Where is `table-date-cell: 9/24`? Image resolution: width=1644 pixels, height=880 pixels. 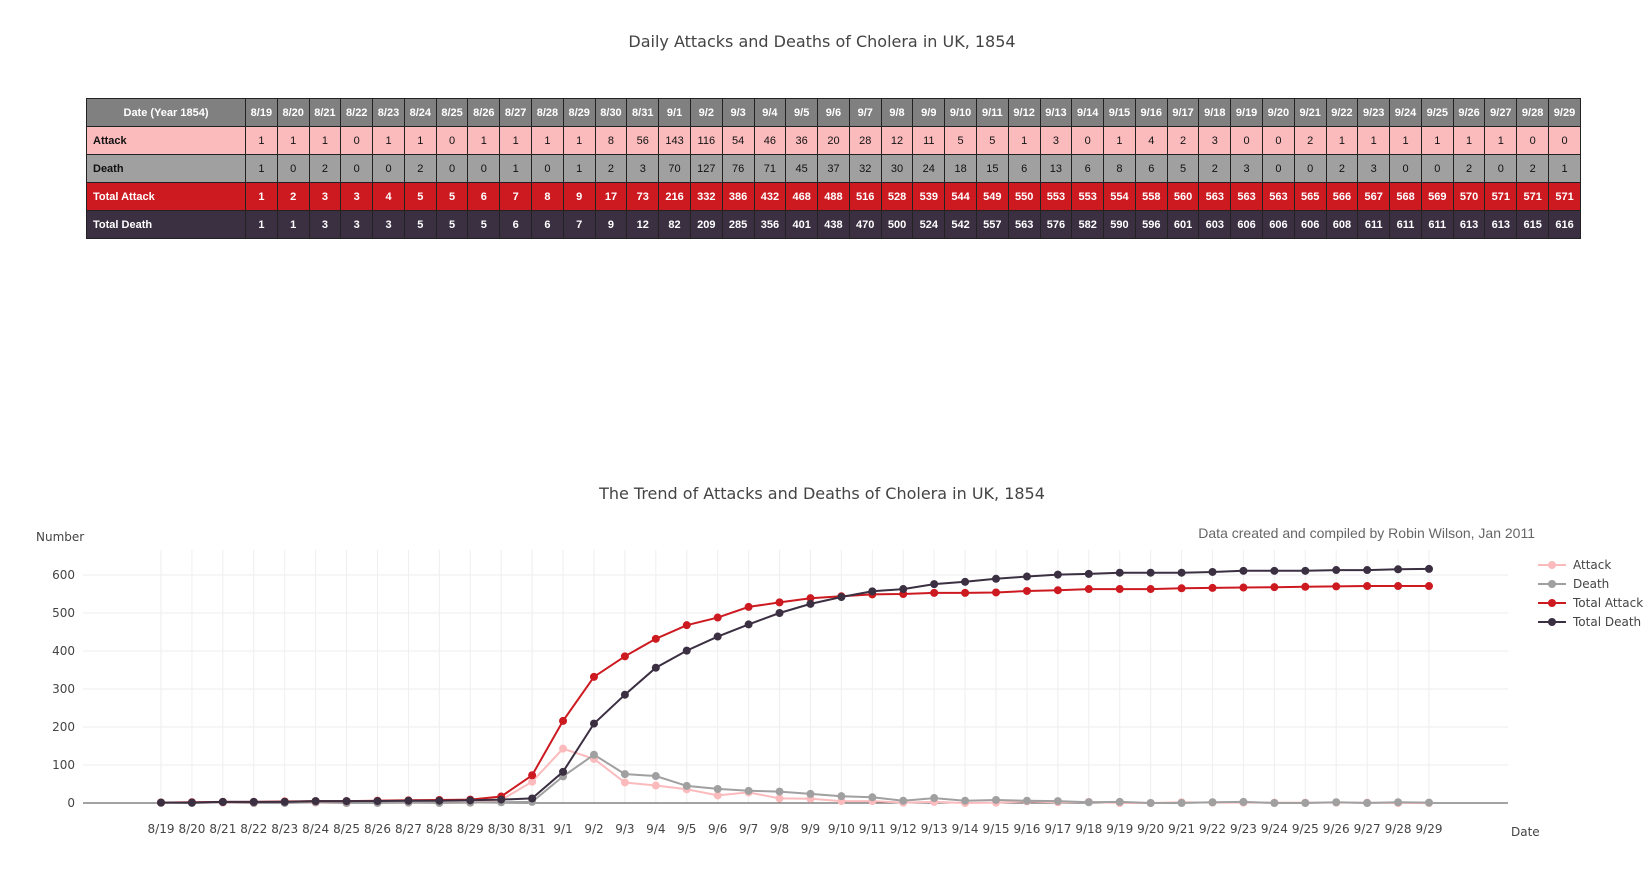
table-date-cell: 9/24 is located at coordinates (1405, 112).